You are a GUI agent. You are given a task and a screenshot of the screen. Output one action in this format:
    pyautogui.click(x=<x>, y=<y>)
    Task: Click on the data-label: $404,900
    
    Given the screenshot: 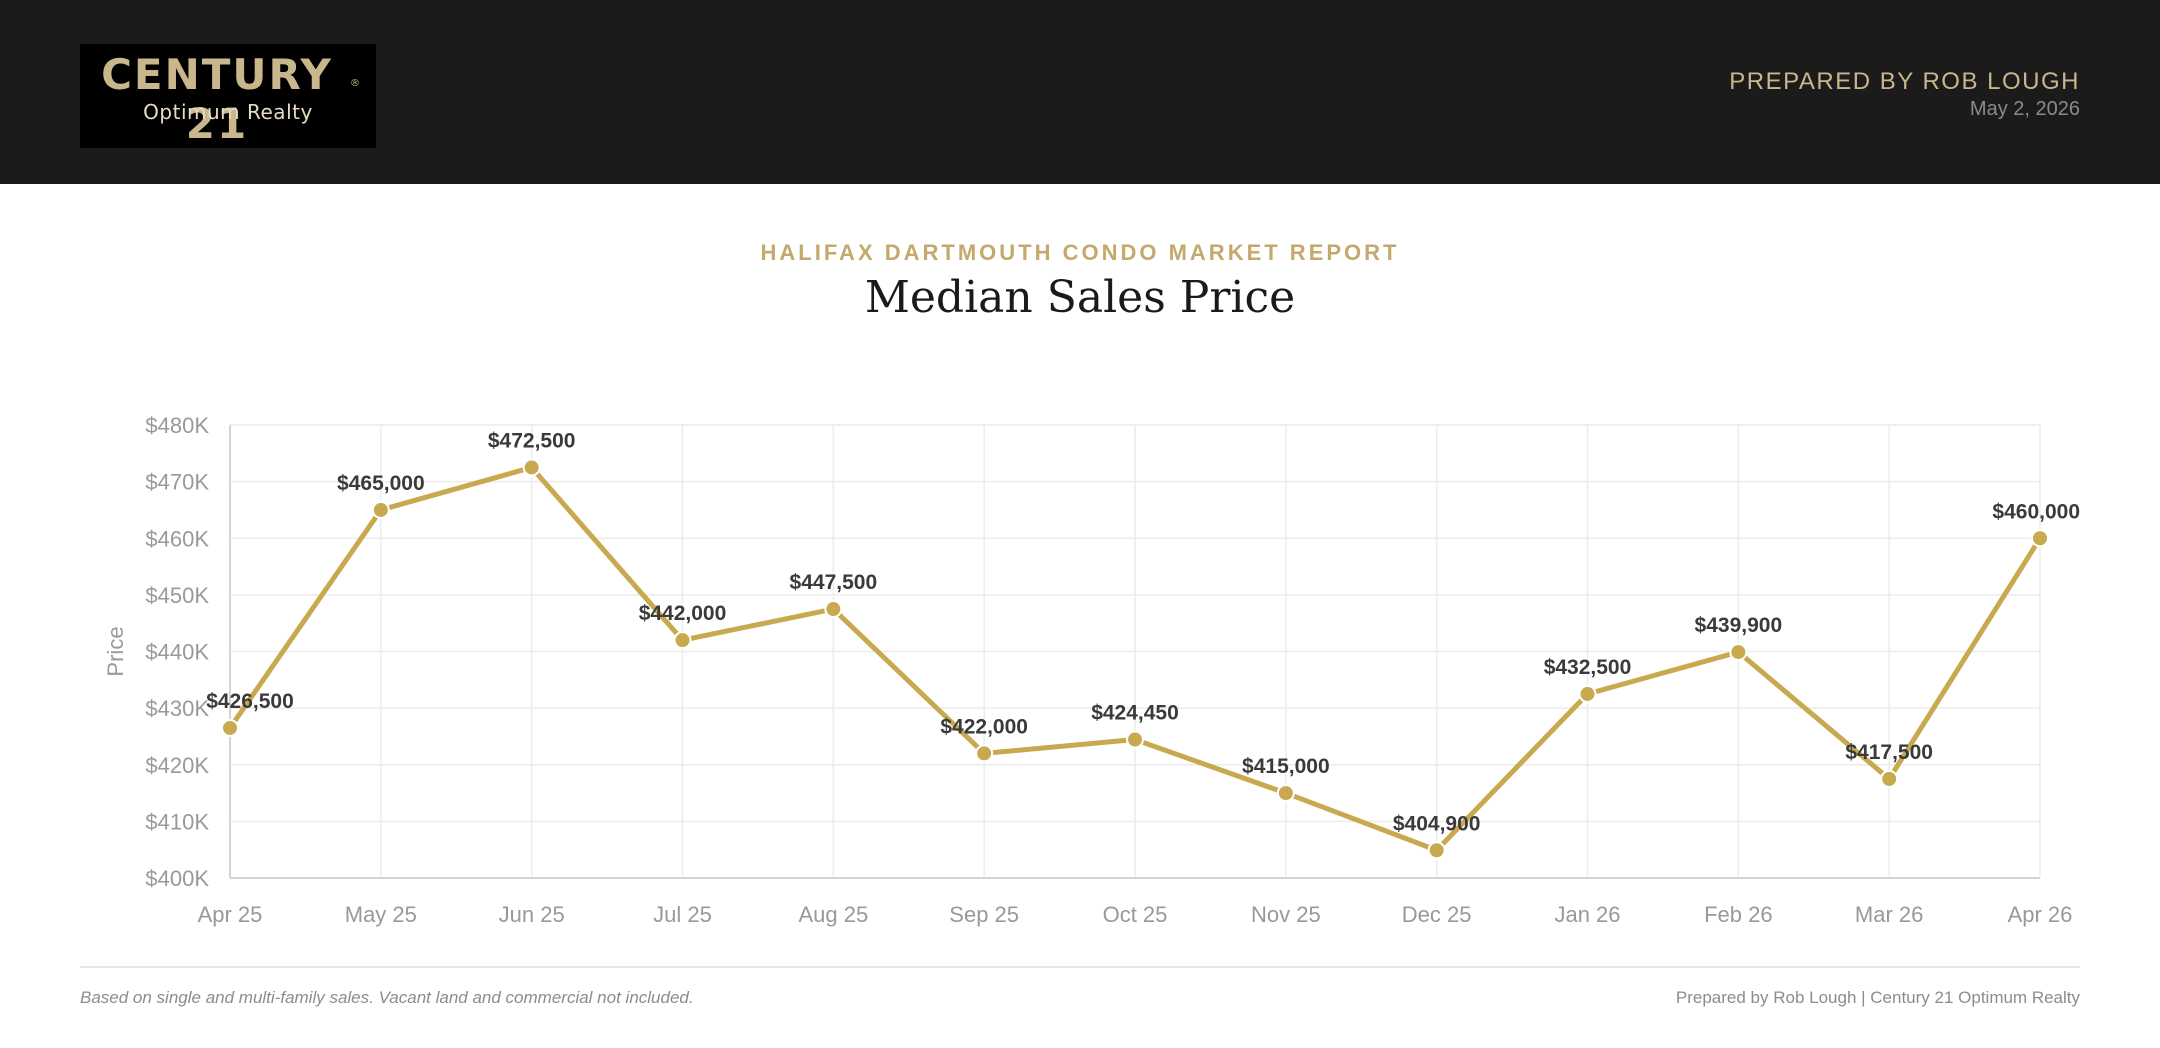 What is the action you would take?
    pyautogui.click(x=1437, y=823)
    